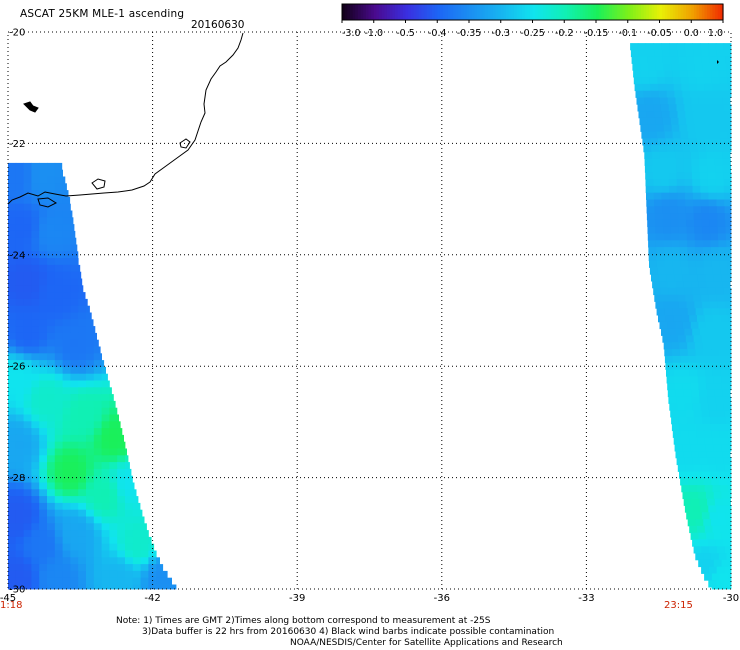 This screenshot has width=740, height=650. What do you see at coordinates (691, 33) in the screenshot?
I see `colorbar-tick-label: 0.0` at bounding box center [691, 33].